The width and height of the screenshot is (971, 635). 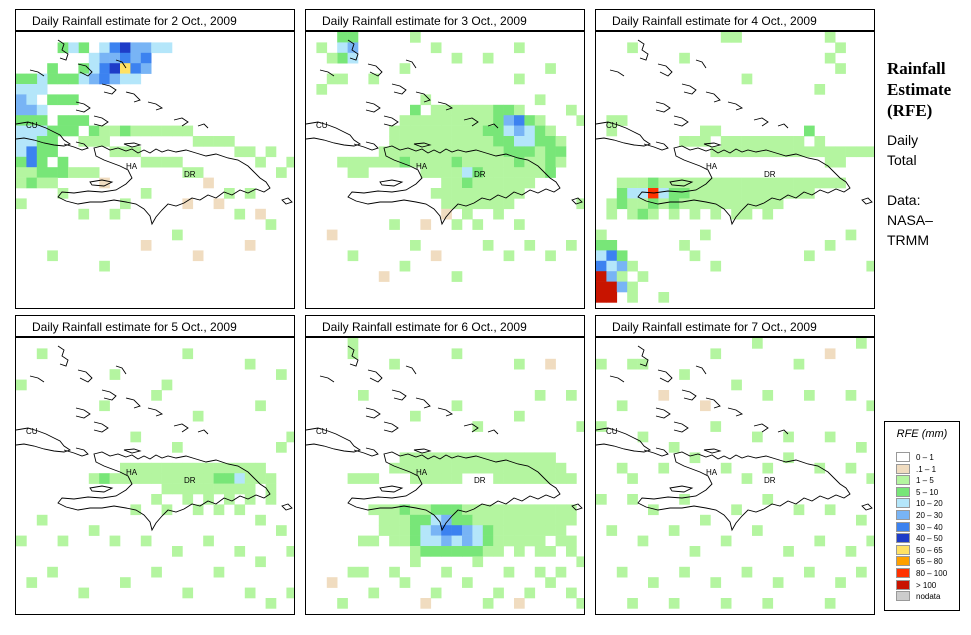 I want to click on country-label-dr: DR, so click(x=480, y=174).